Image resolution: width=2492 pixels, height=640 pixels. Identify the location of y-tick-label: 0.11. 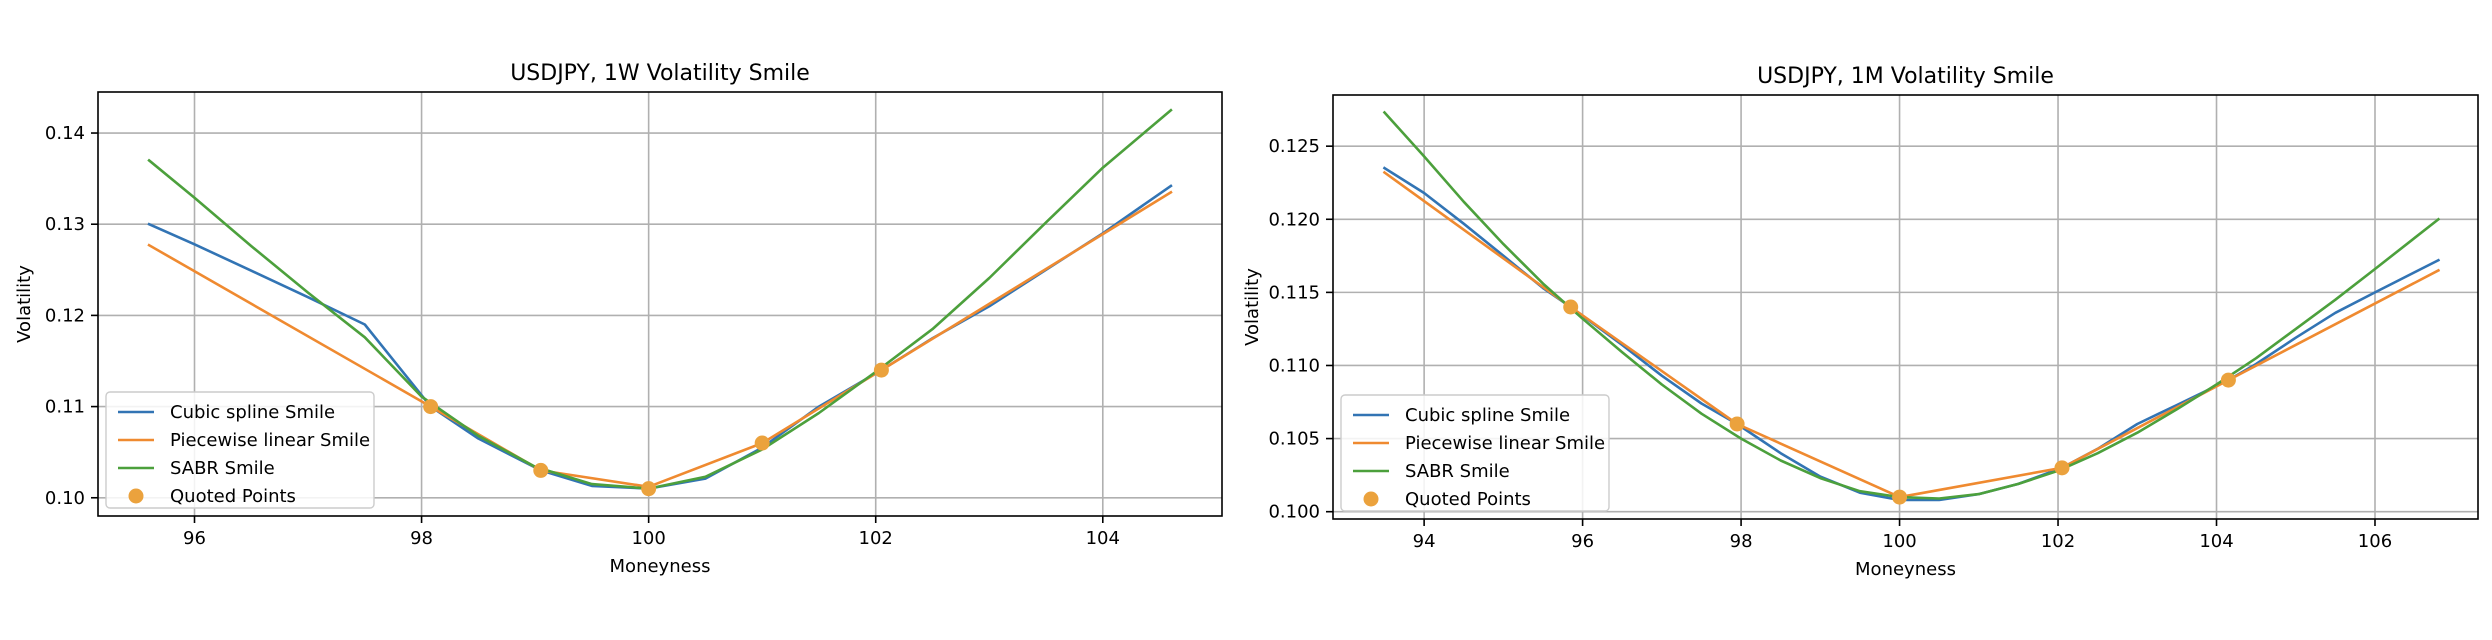
(65, 407).